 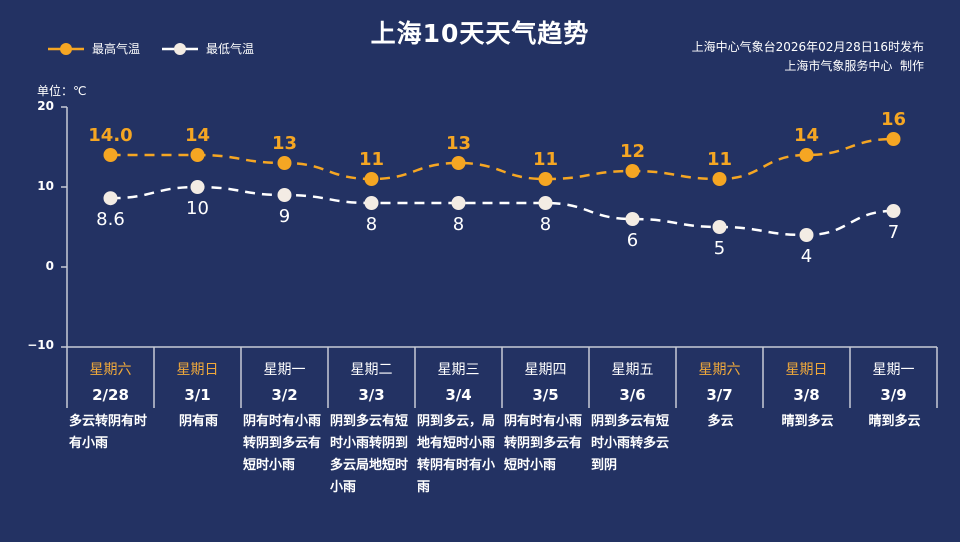 I want to click on unit-label: 单位：℃, so click(x=62, y=91).